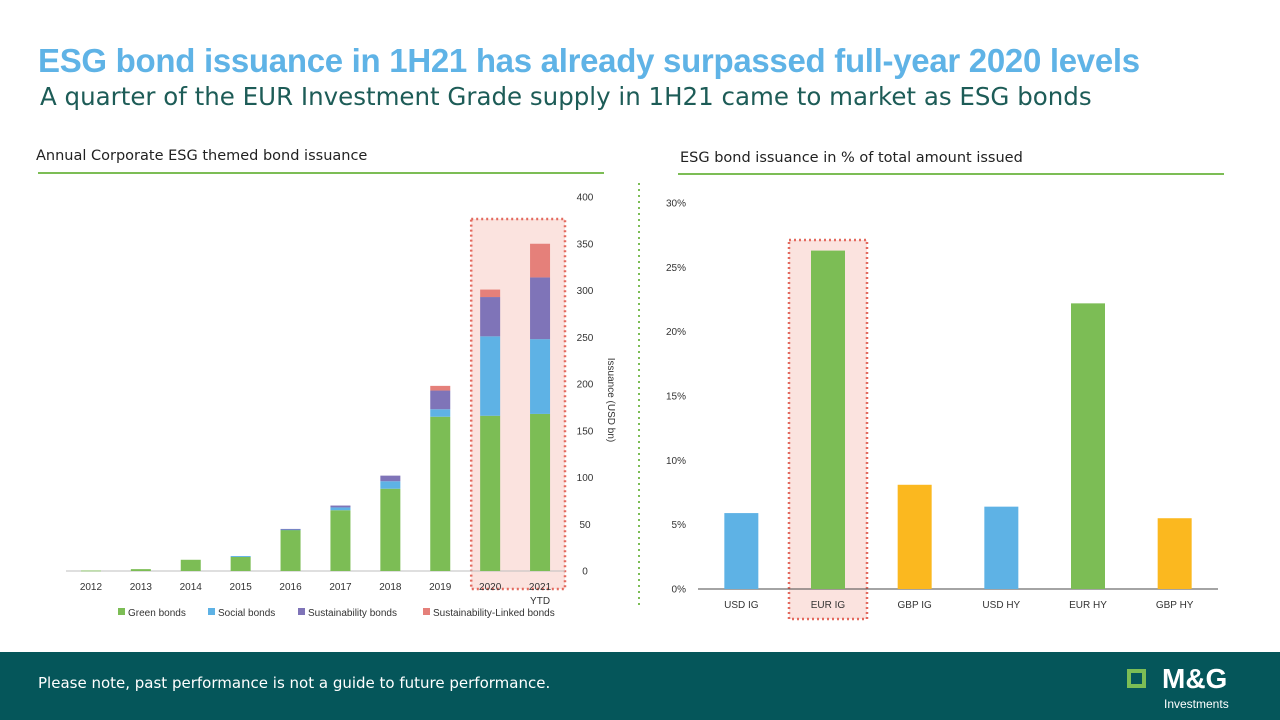 The height and width of the screenshot is (720, 1280). I want to click on y-tick-label: 350, so click(585, 244).